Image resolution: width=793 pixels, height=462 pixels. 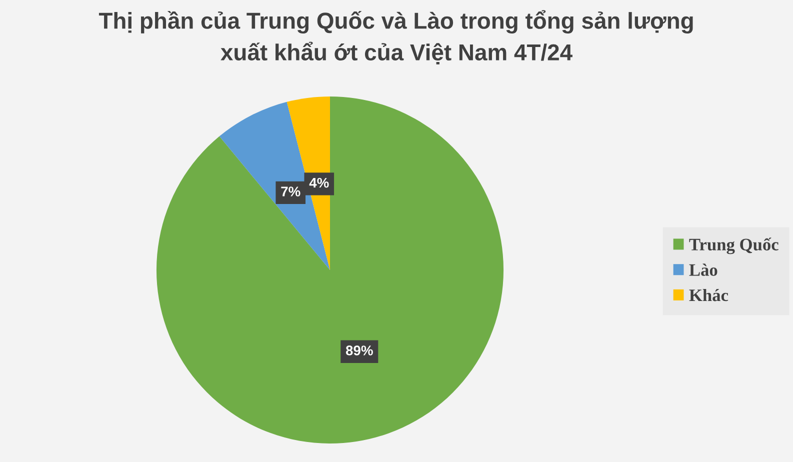 What do you see at coordinates (708, 295) in the screenshot?
I see `legend-label: Khác` at bounding box center [708, 295].